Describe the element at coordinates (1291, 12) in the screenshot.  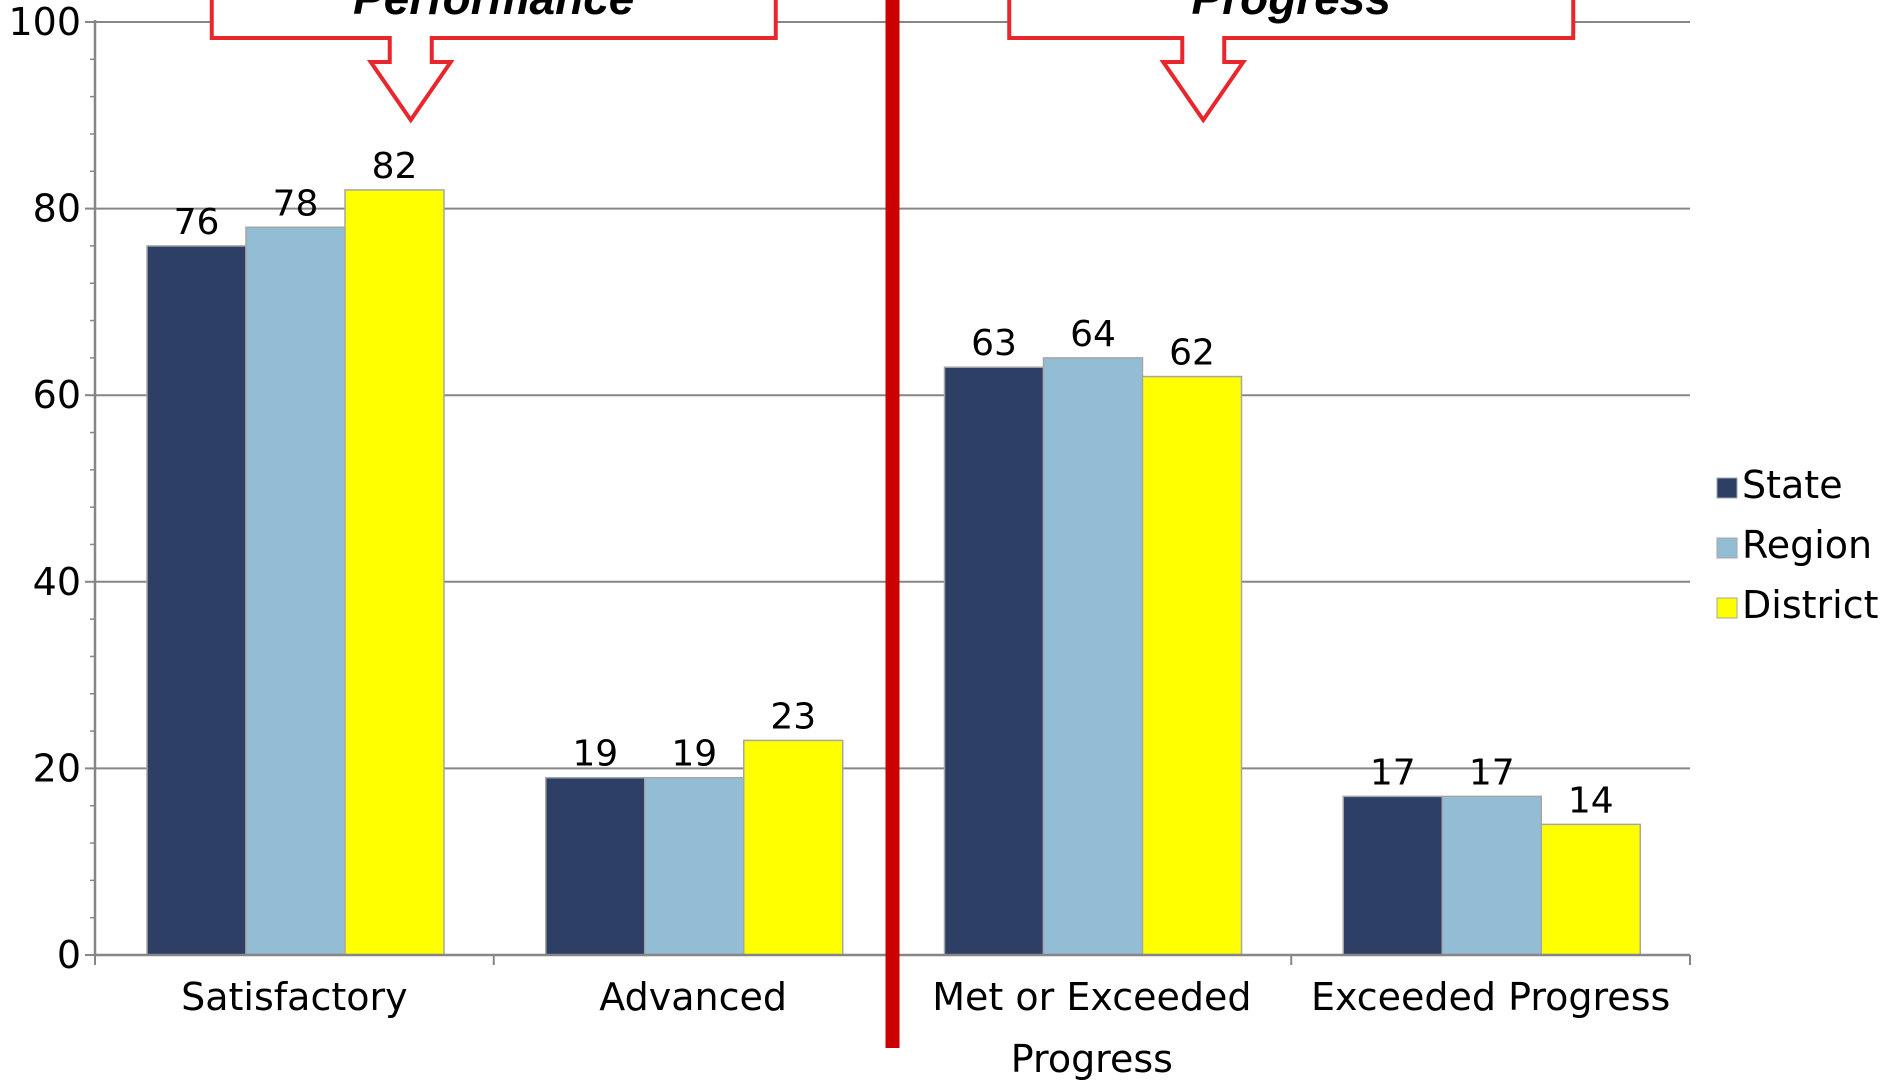
I see `callout-label: Progress` at that location.